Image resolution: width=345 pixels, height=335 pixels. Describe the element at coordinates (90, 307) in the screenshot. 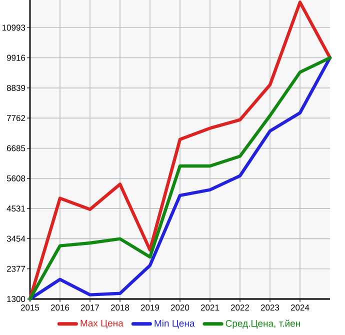

I see `x-tick-label: 2017` at that location.